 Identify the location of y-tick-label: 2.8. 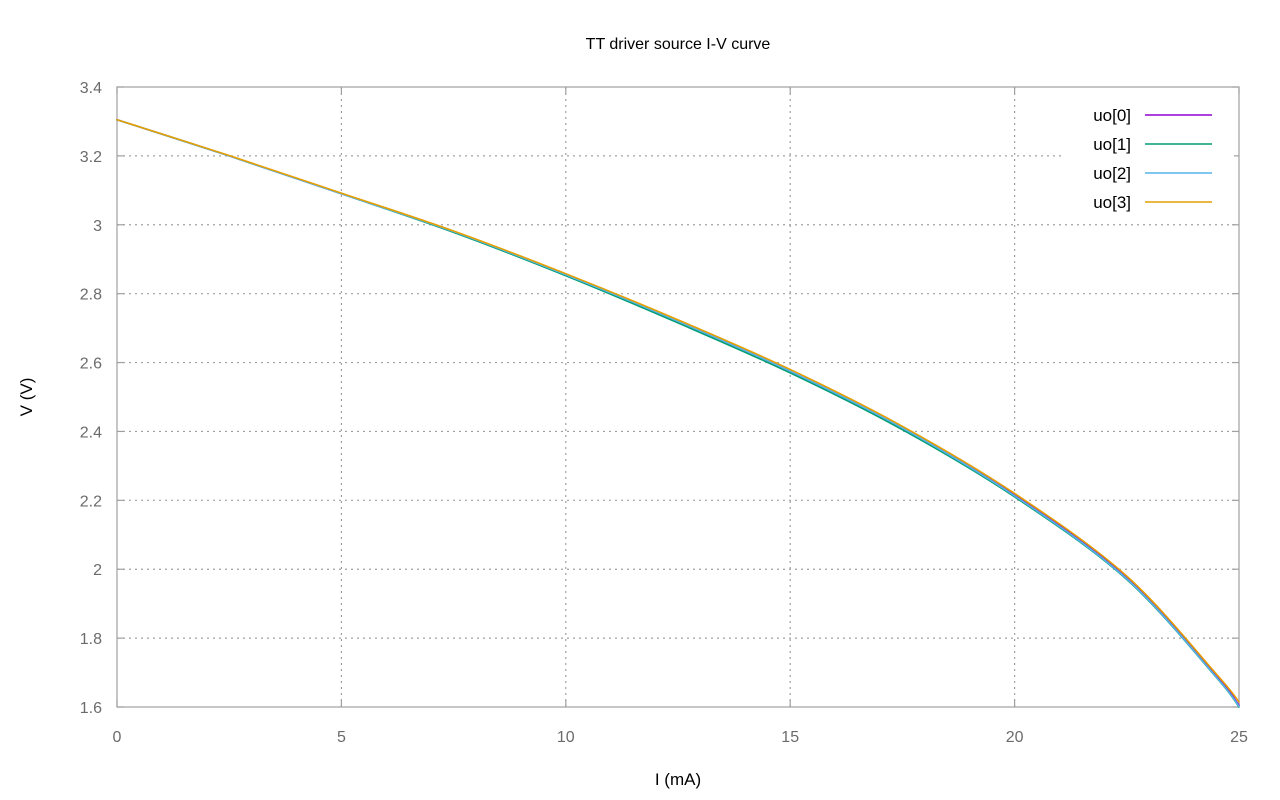
(91, 295).